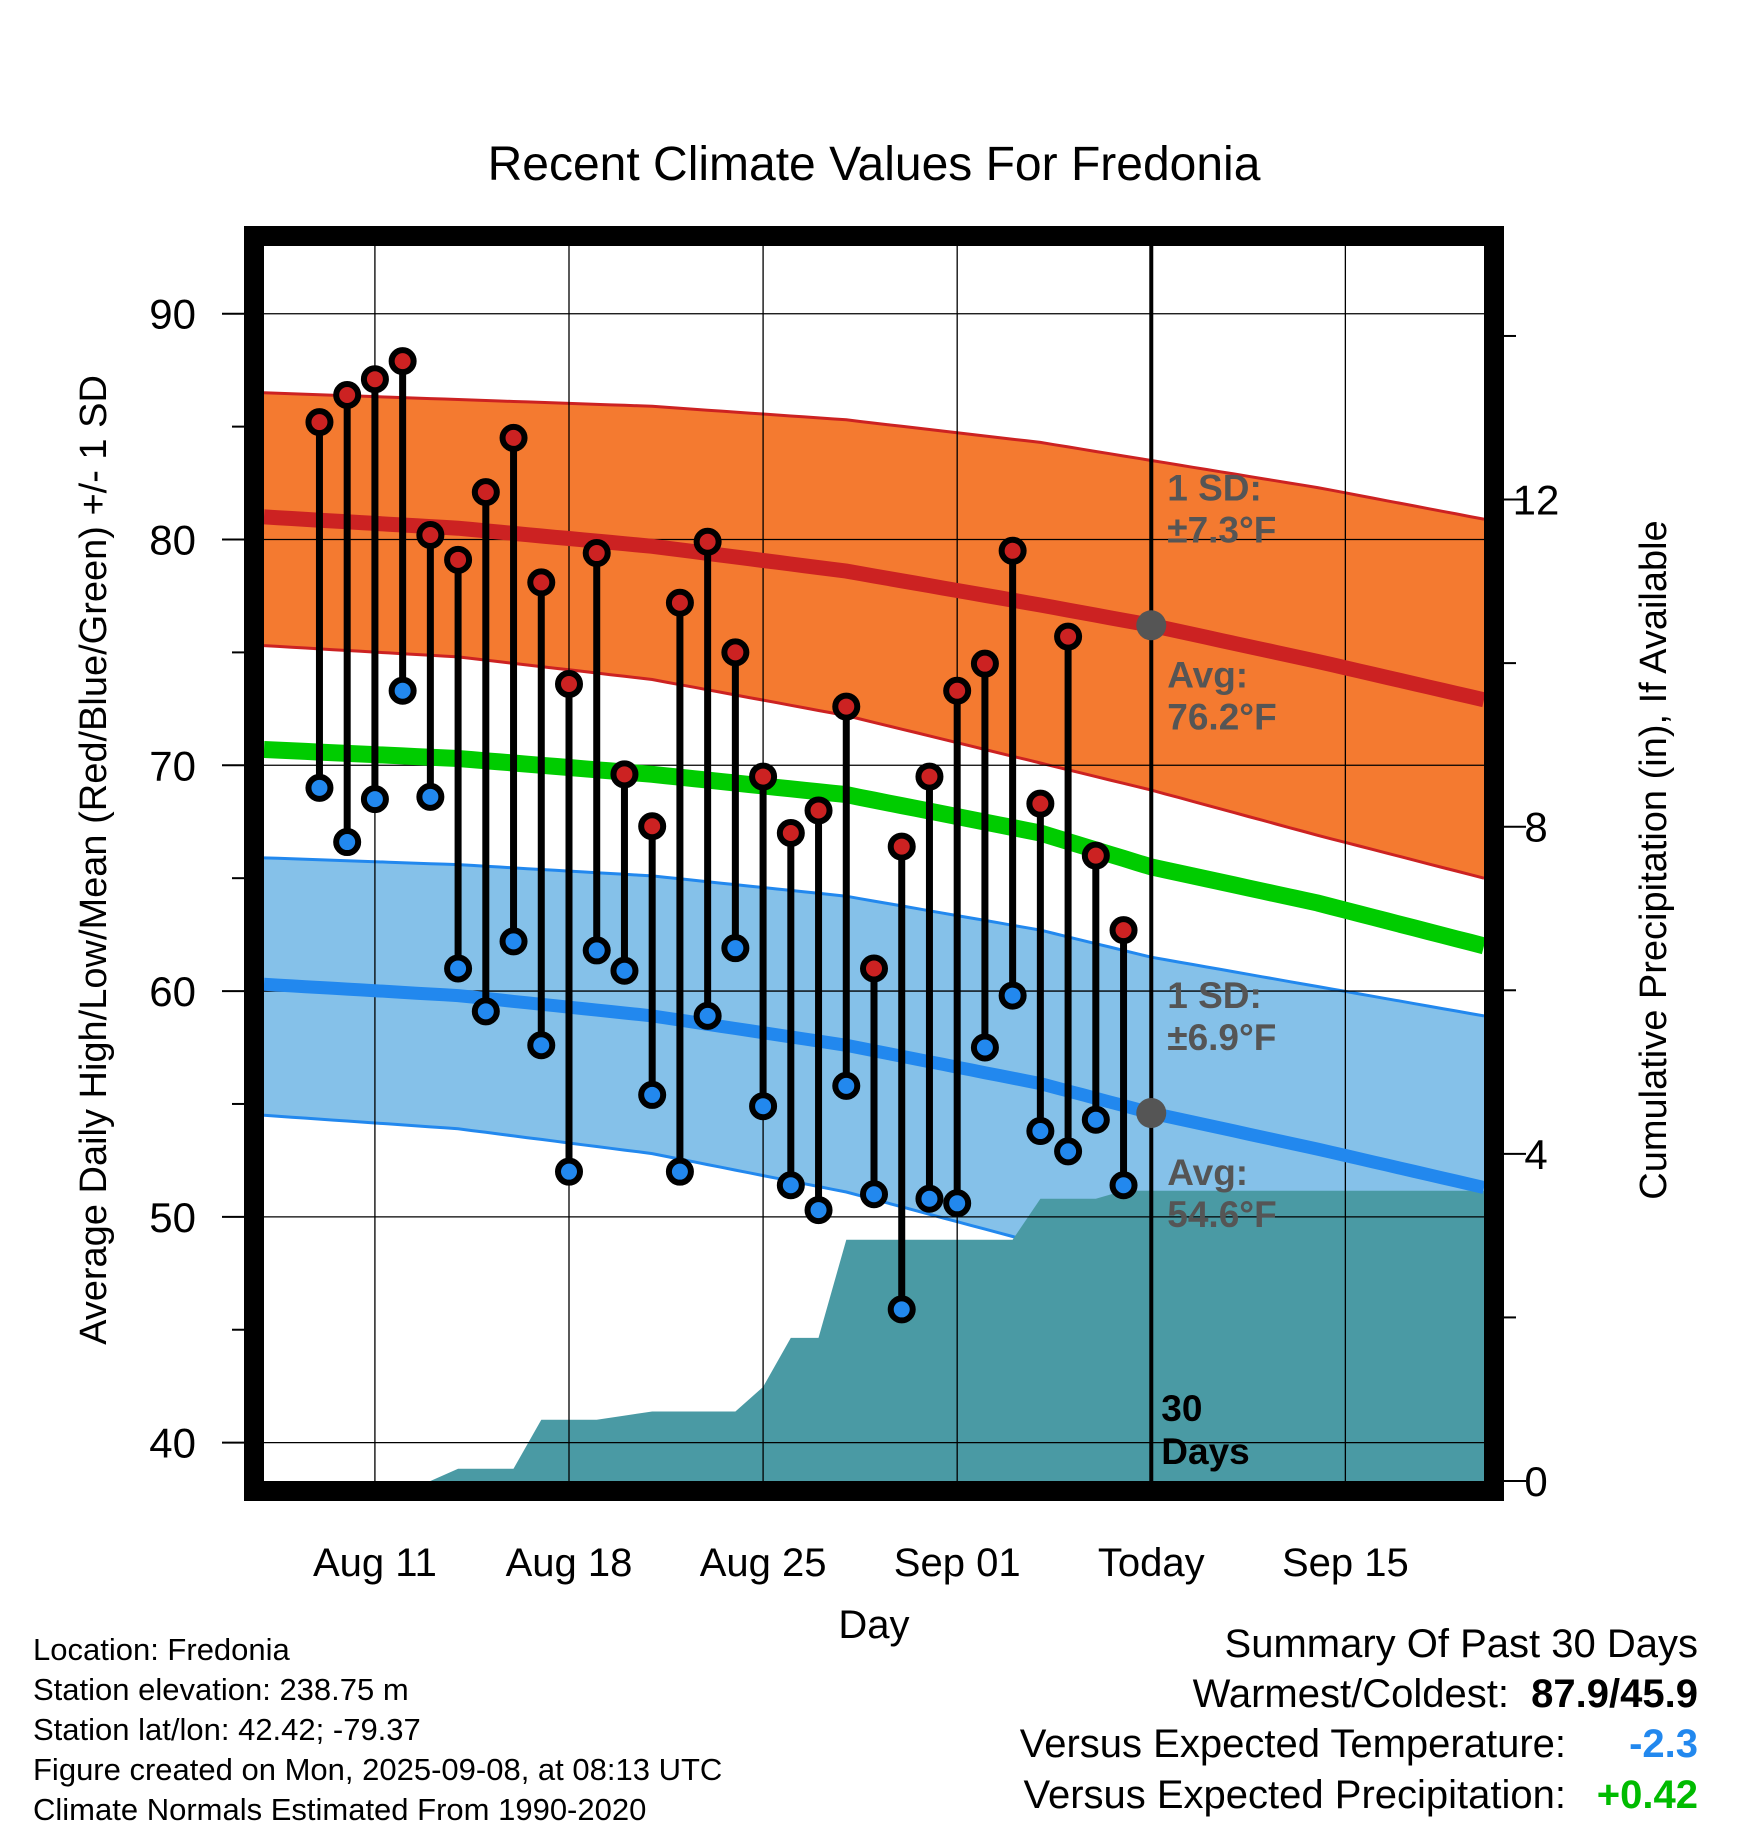 The height and width of the screenshot is (1828, 1748). I want to click on high-avg-value: 76.2°F, so click(1221, 716).